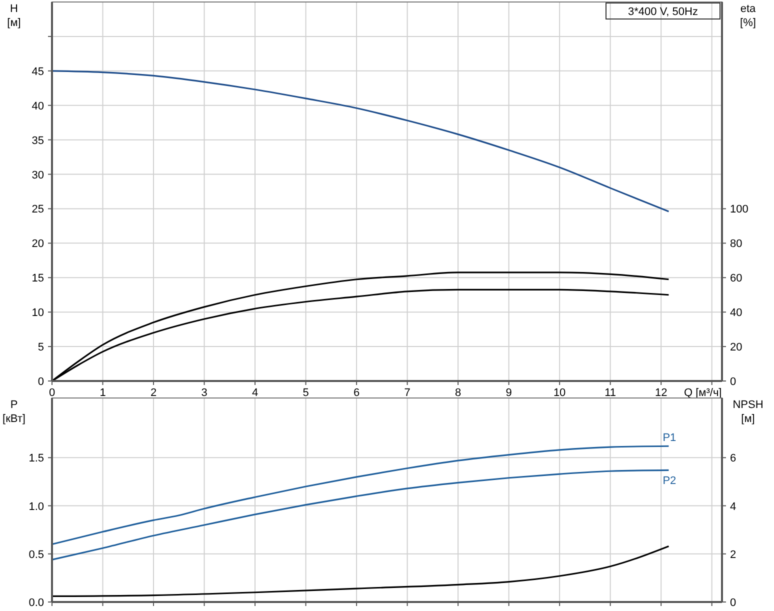 The width and height of the screenshot is (774, 611). What do you see at coordinates (669, 481) in the screenshot?
I see `series-label: P2` at bounding box center [669, 481].